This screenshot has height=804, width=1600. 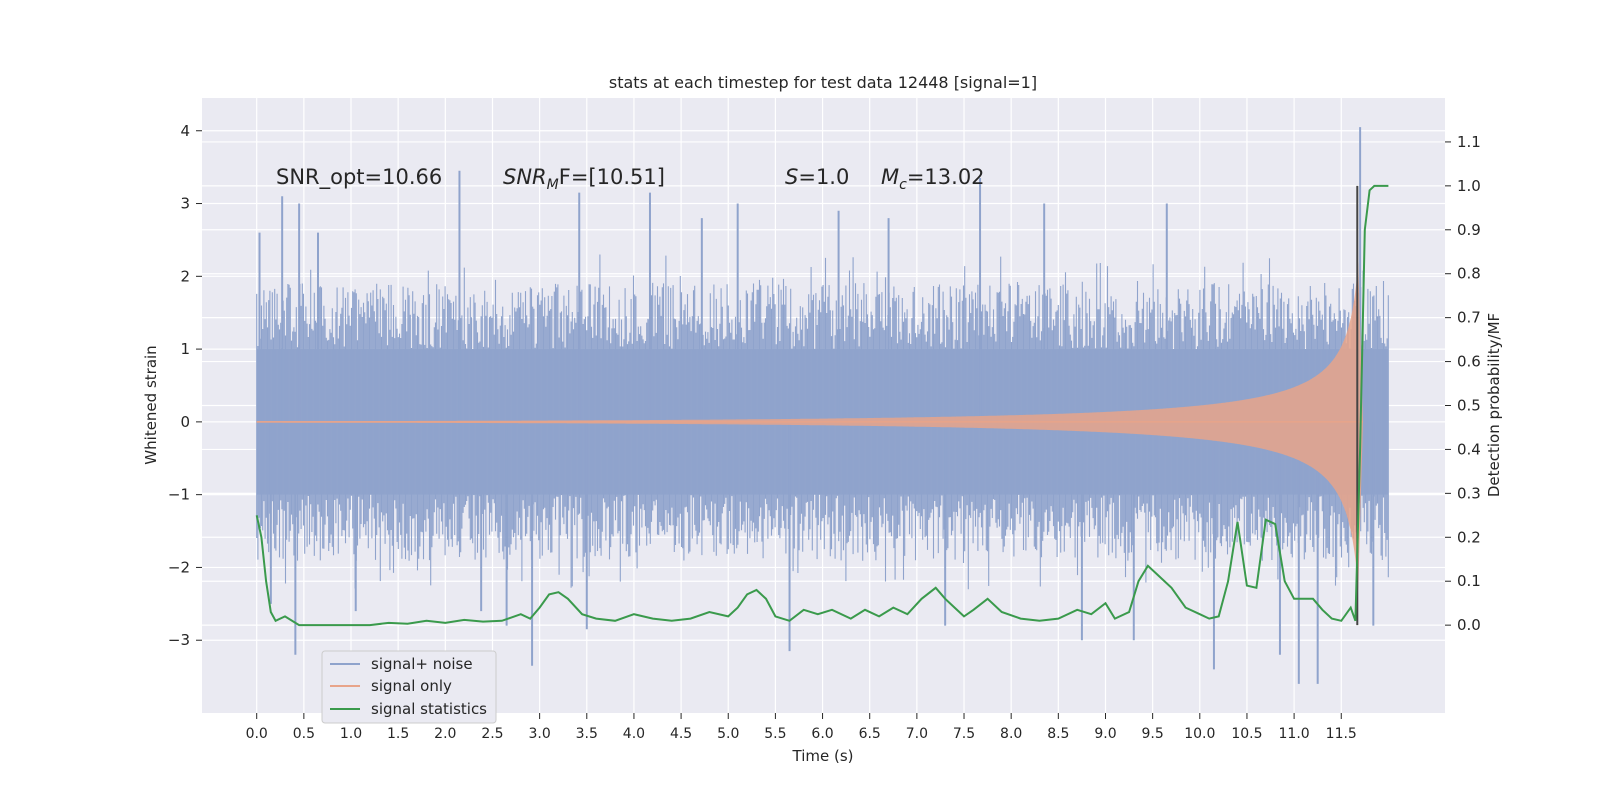 I want to click on y2-tick-label: 0.8, so click(x=1469, y=274).